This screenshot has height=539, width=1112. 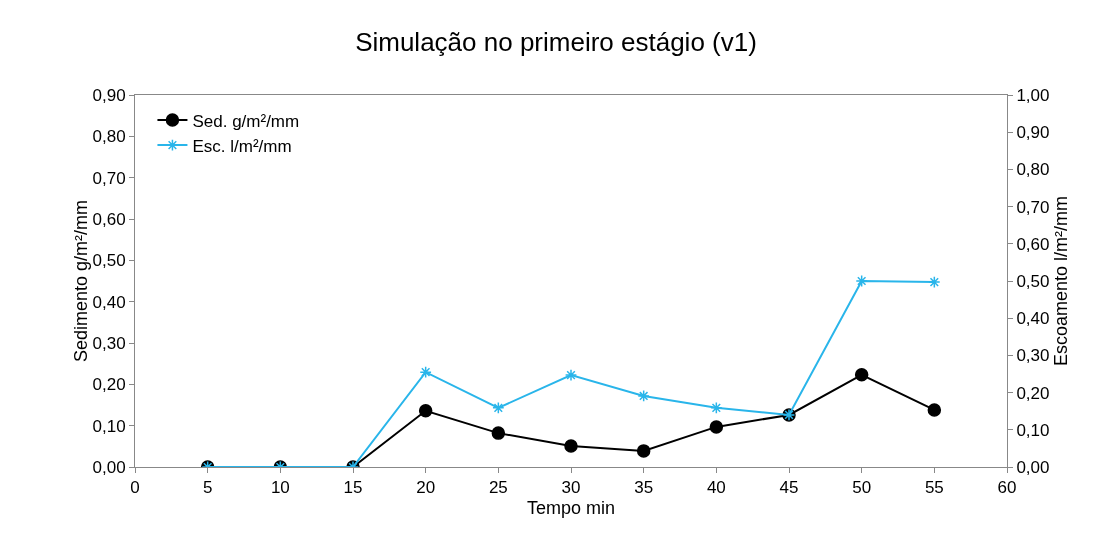 What do you see at coordinates (1033, 319) in the screenshot?
I see `y2-tick-label: 0,40` at bounding box center [1033, 319].